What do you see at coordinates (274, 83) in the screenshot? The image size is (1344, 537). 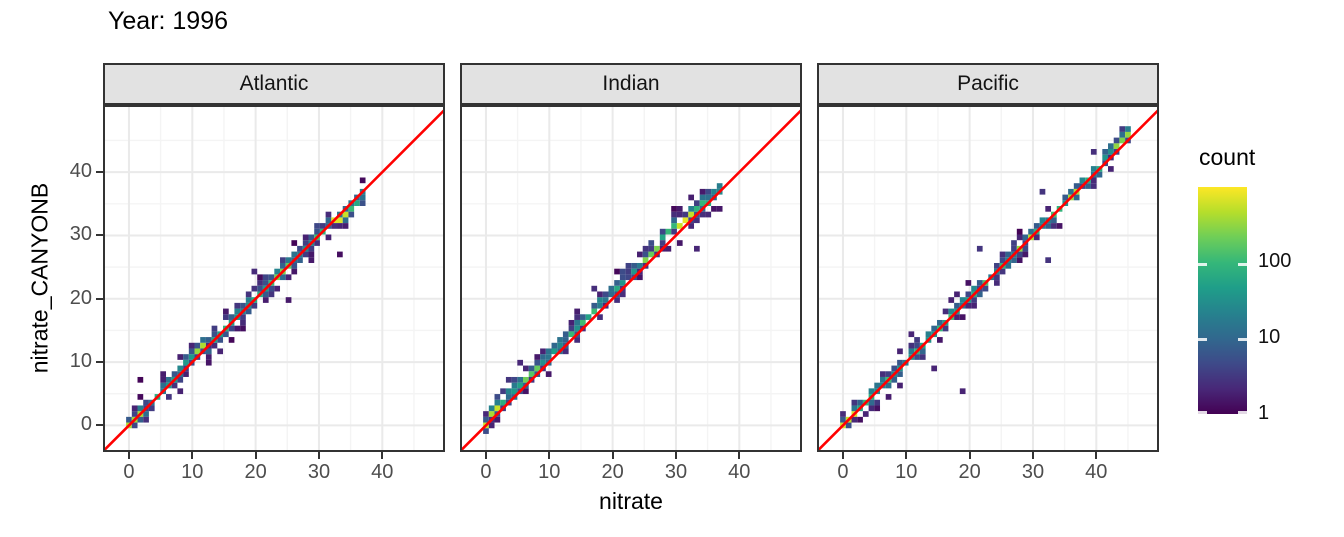 I see `facet-strip-label: Atlantic` at bounding box center [274, 83].